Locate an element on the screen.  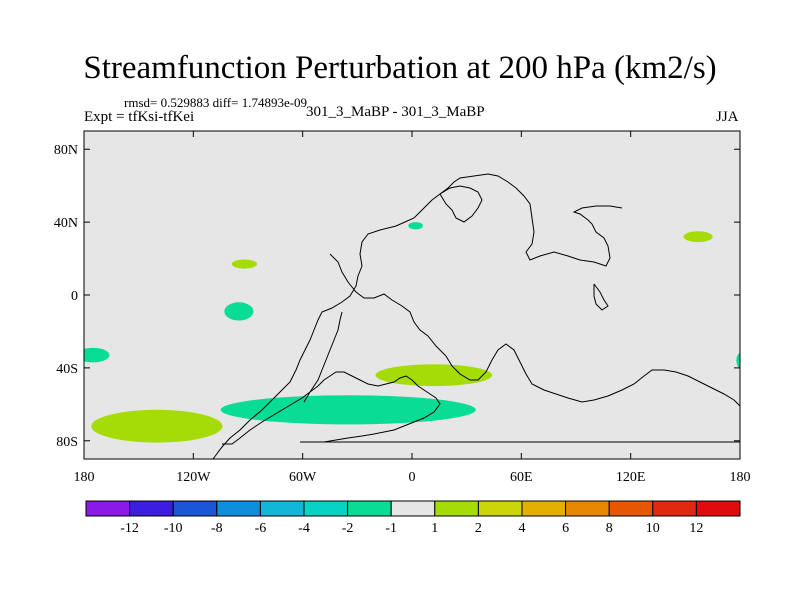
colorbar-label: -1 is located at coordinates (391, 528).